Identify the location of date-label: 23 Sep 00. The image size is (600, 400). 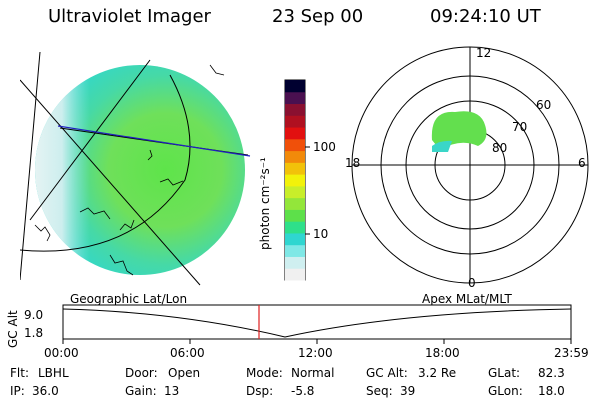
(318, 16).